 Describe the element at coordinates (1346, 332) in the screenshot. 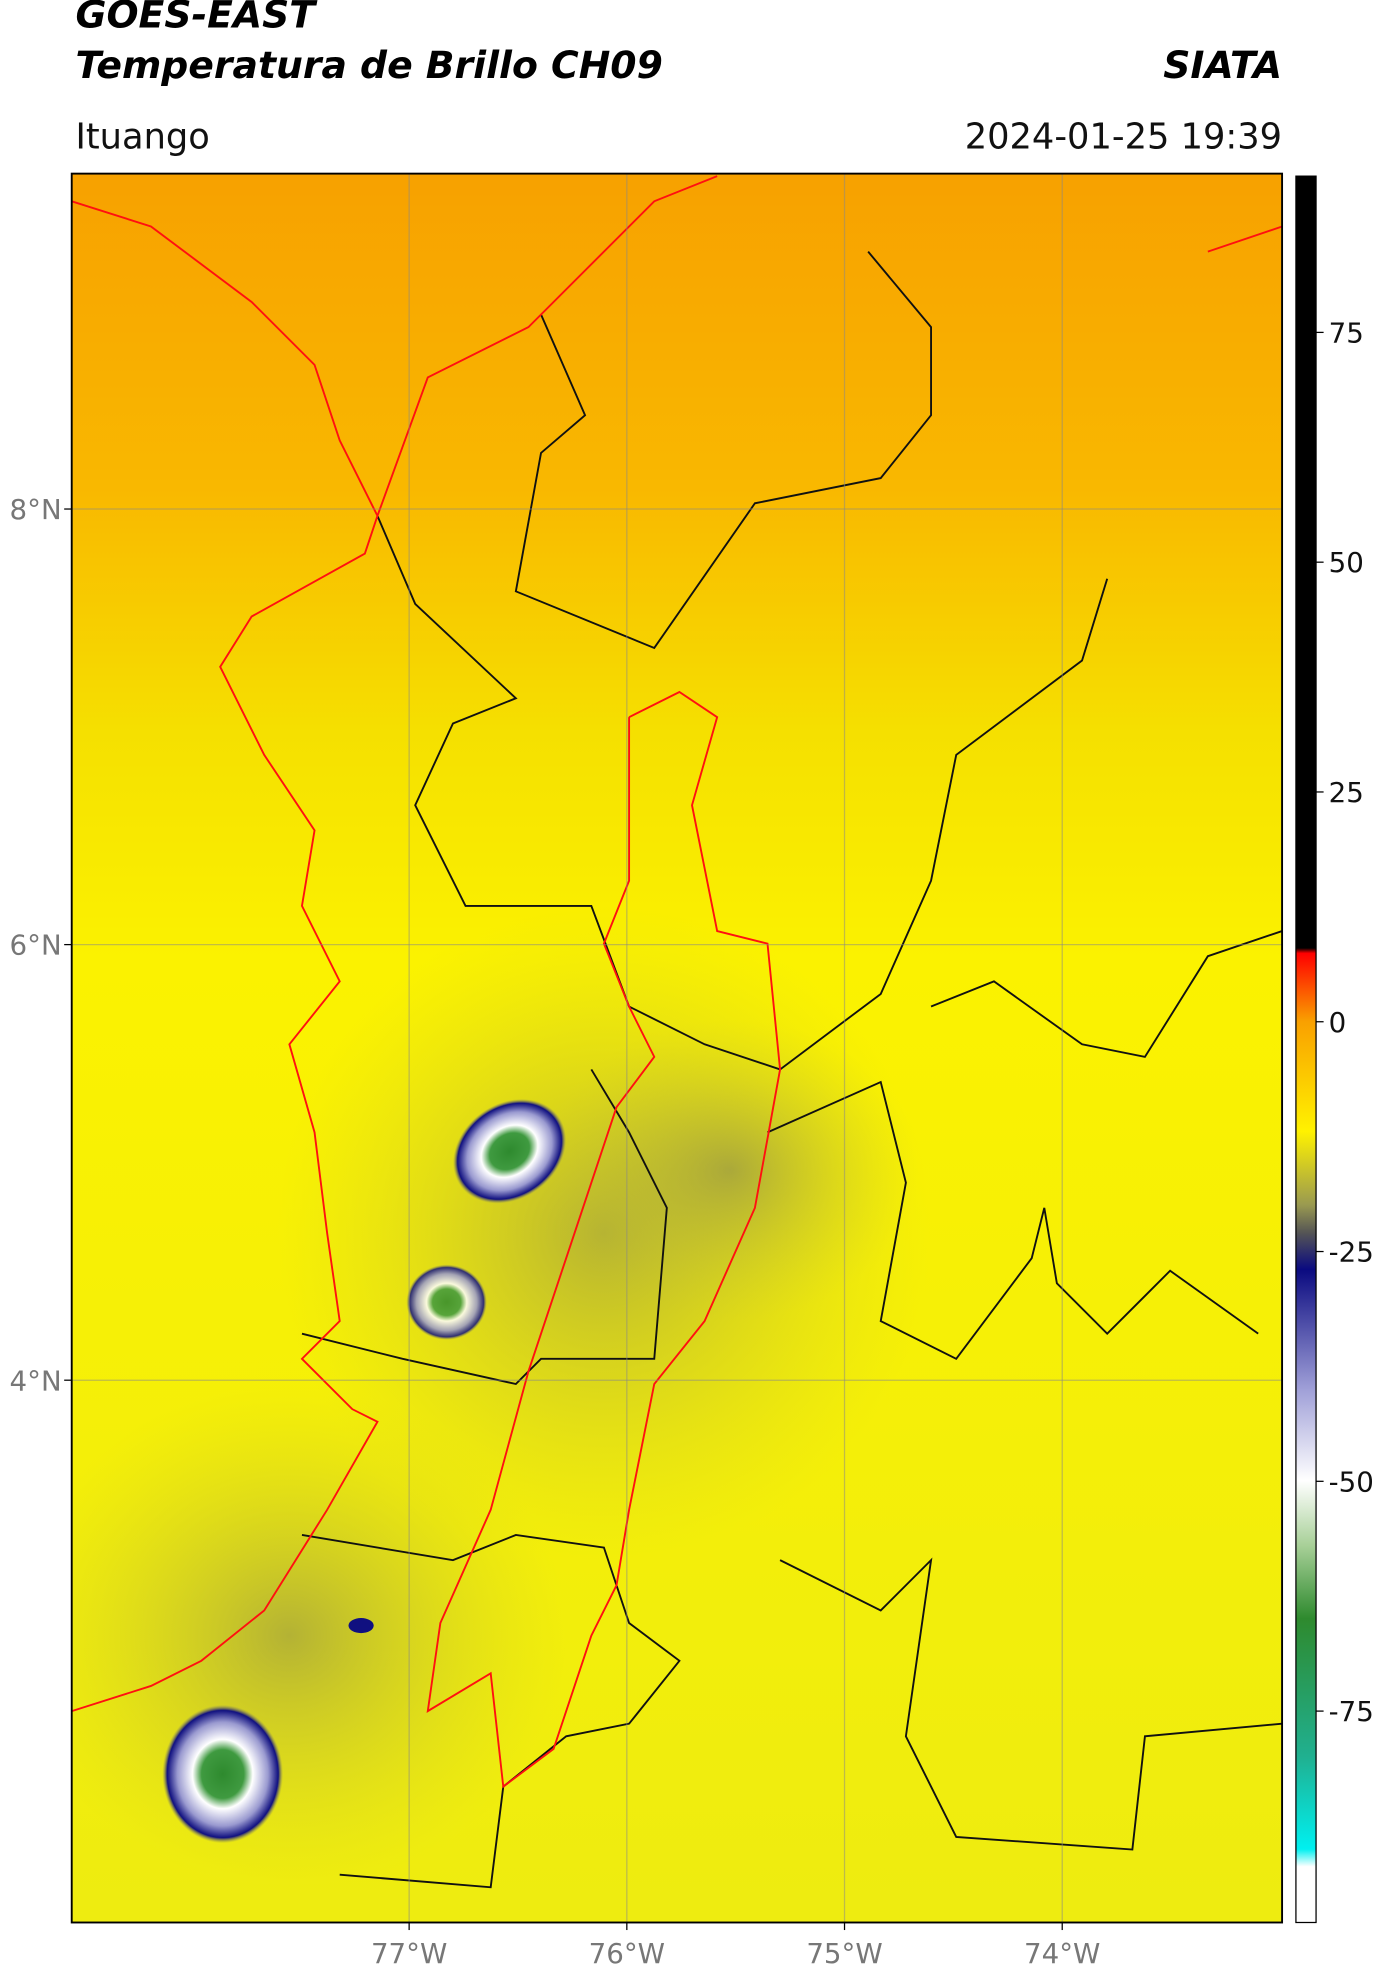

I see `colorbar-tick-label: 75` at that location.